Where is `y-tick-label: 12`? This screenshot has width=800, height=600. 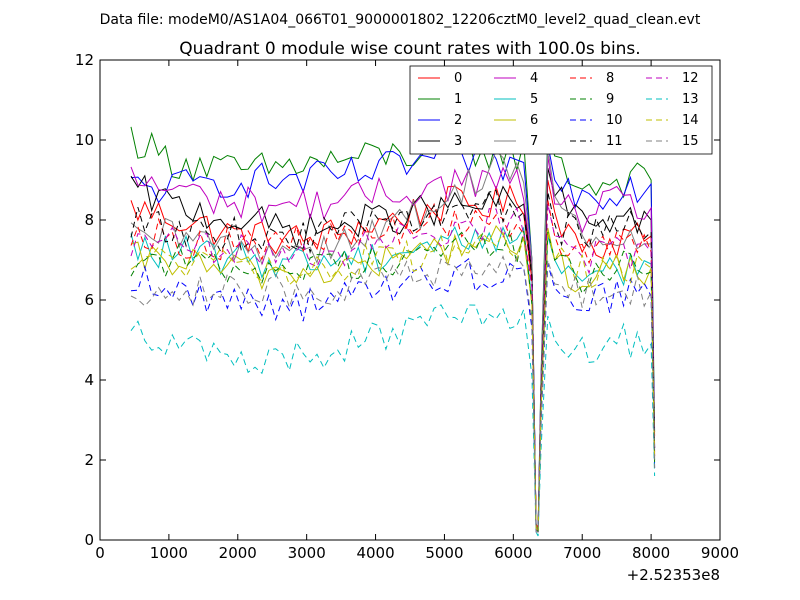
y-tick-label: 12 is located at coordinates (84, 60).